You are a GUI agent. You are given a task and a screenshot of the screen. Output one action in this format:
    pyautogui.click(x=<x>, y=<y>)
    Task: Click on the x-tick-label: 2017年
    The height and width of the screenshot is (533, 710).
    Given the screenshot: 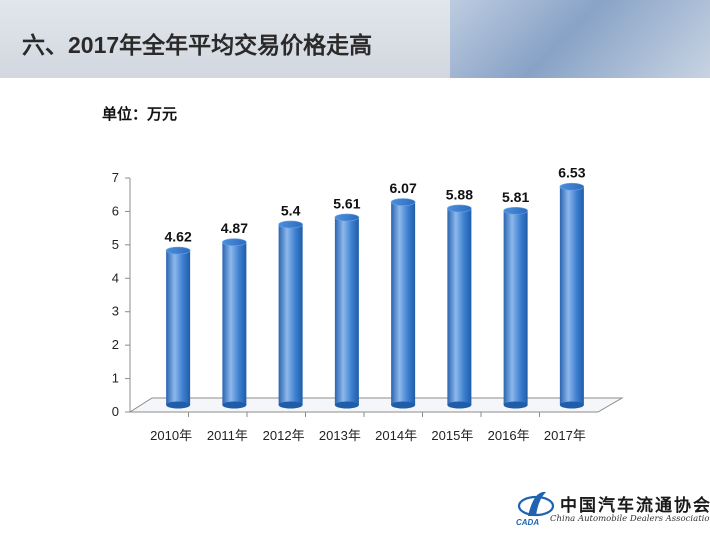 What is the action you would take?
    pyautogui.click(x=565, y=435)
    